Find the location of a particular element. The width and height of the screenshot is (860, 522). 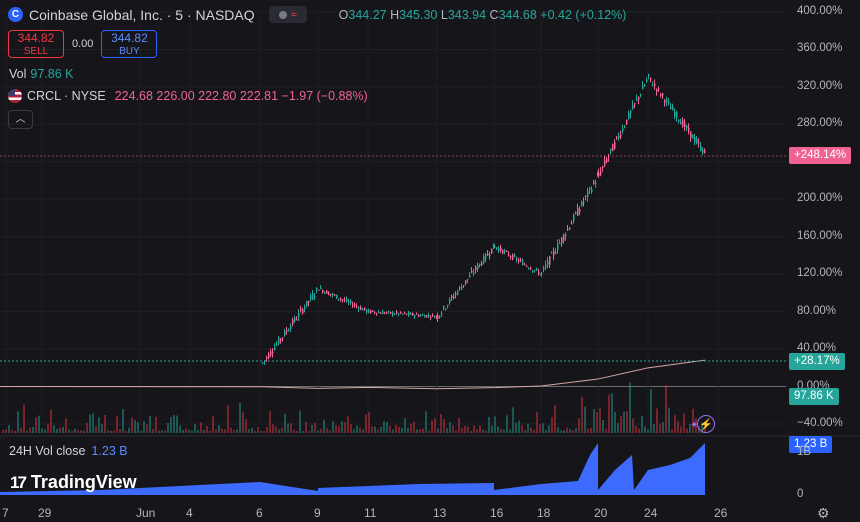

tradingview-logo: 17 TradingView is located at coordinates (73, 482).